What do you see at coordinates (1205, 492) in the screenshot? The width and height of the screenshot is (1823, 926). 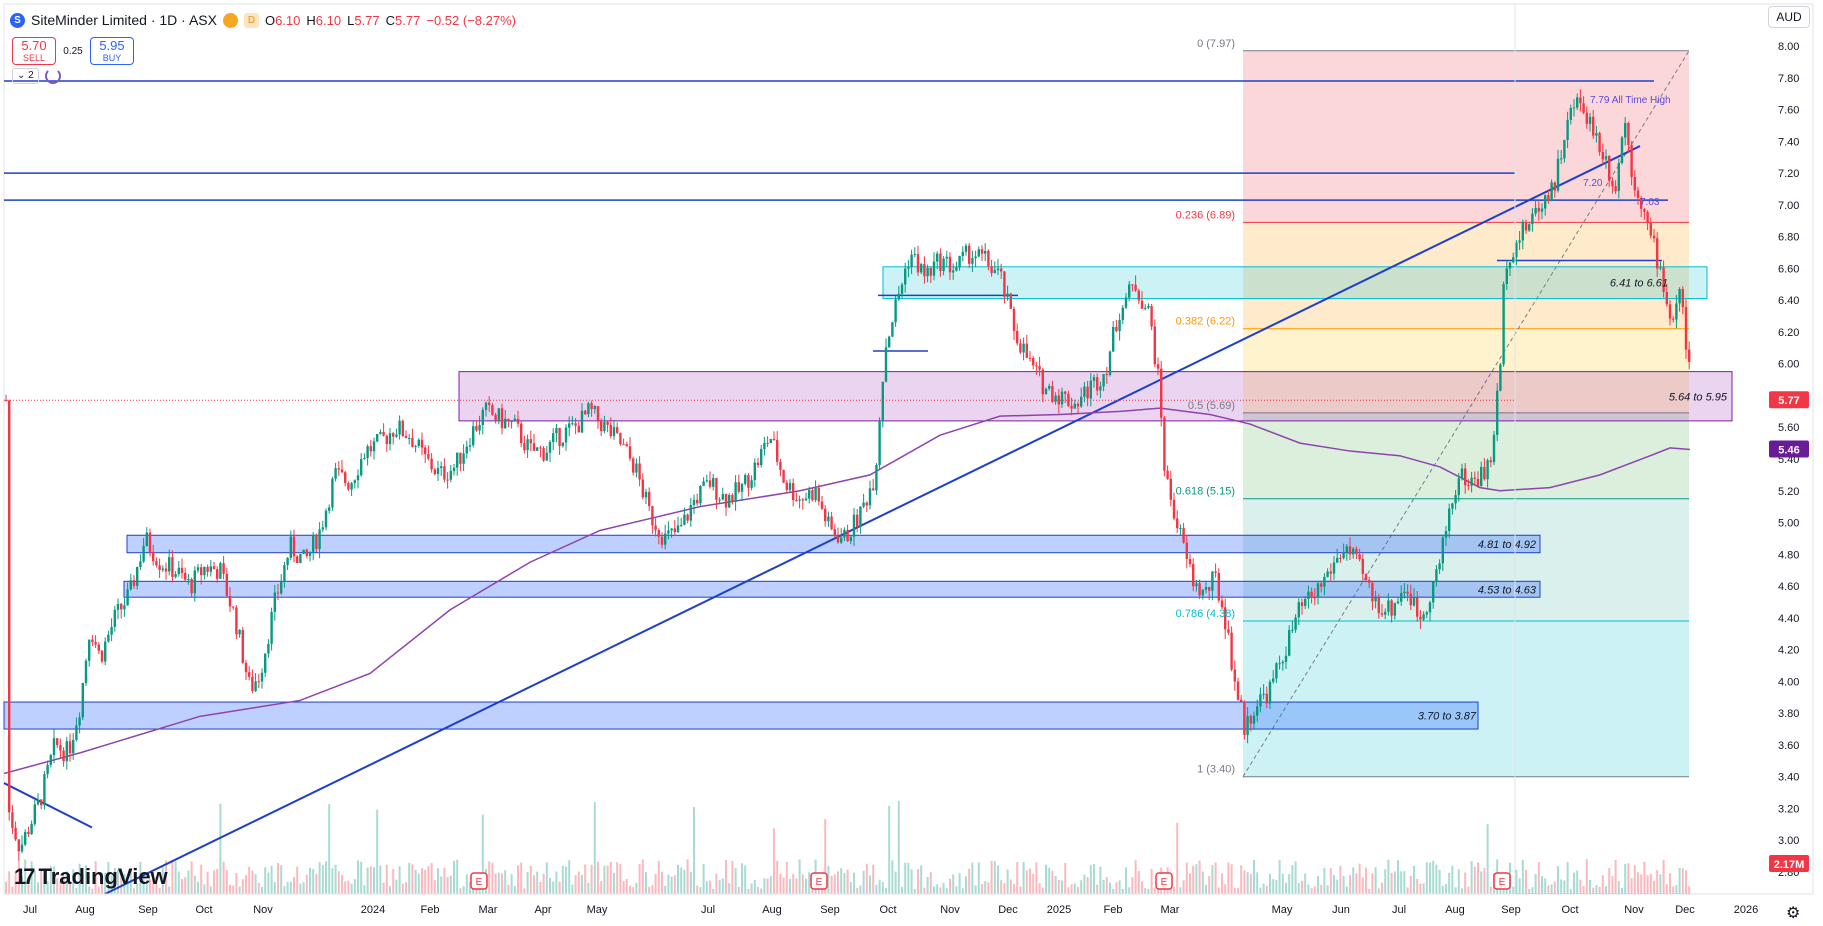 I see `fib-level-label: 0.618 (5.15)` at bounding box center [1205, 492].